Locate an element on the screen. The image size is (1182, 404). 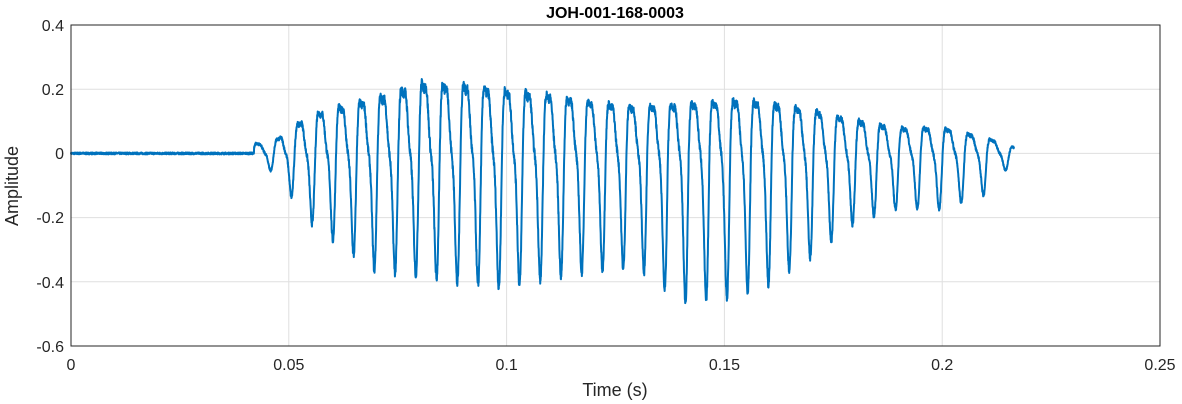
y-tick-label-2: 0 is located at coordinates (59, 154).